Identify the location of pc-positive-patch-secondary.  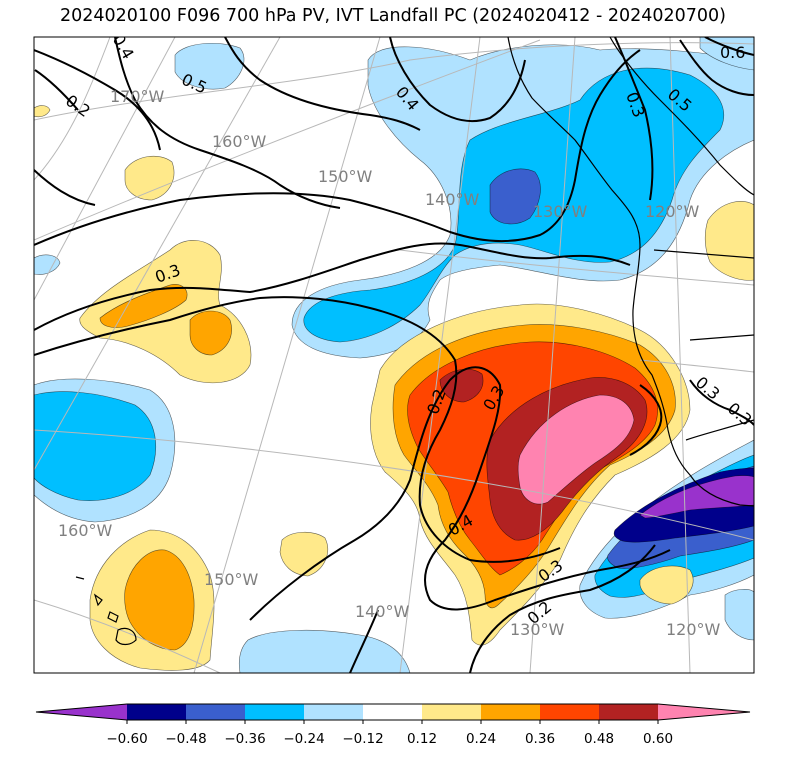
(461, 385).